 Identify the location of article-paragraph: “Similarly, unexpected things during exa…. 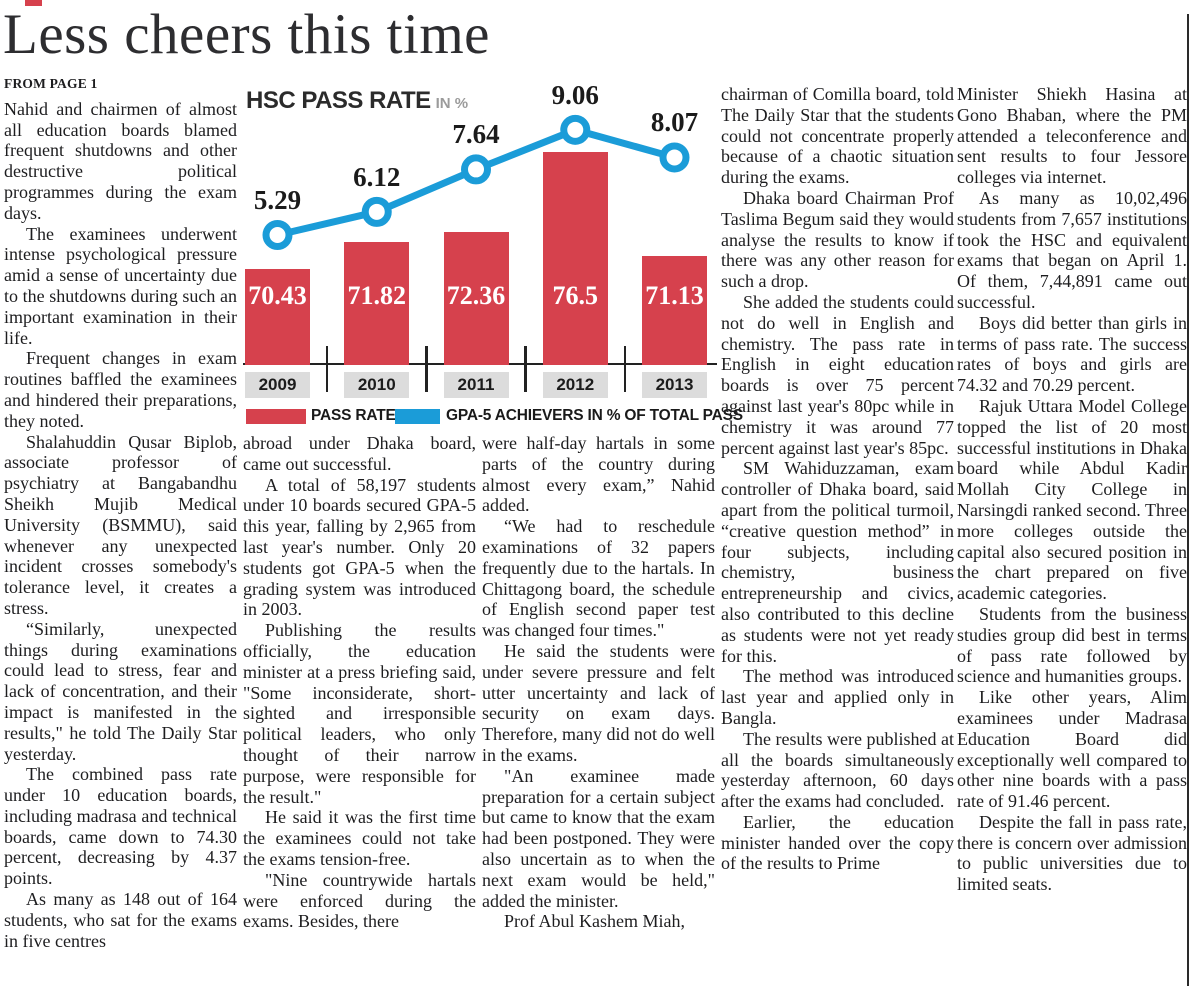
(120, 691).